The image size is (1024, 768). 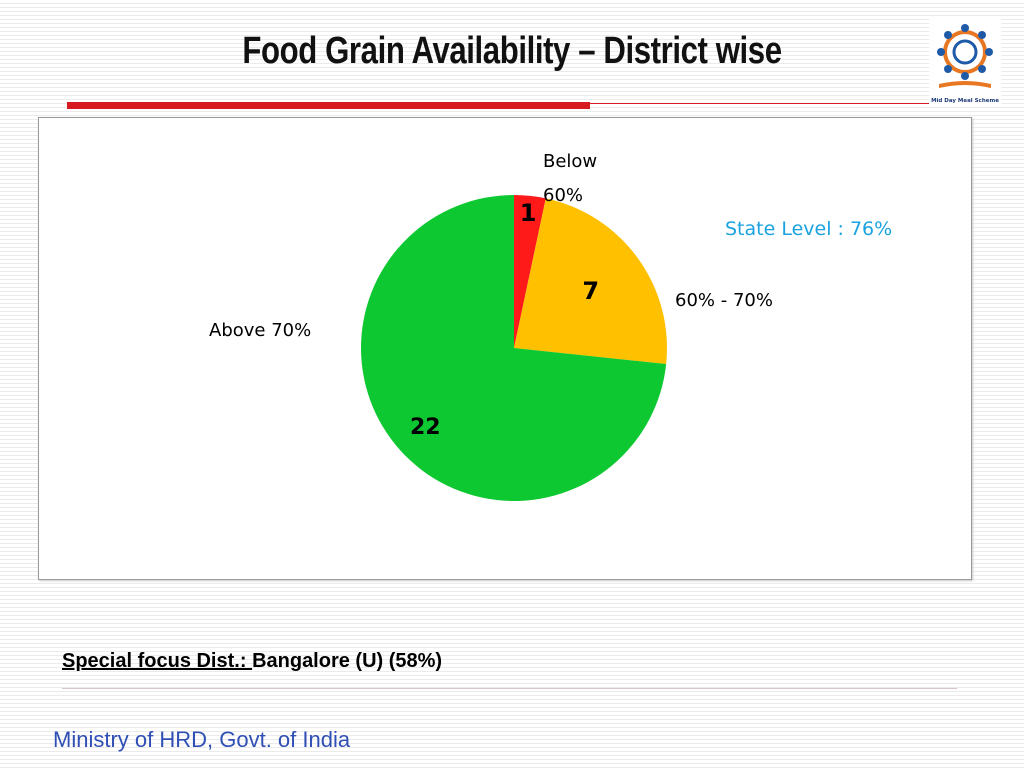 I want to click on logo-ring-icon, so click(x=965, y=52).